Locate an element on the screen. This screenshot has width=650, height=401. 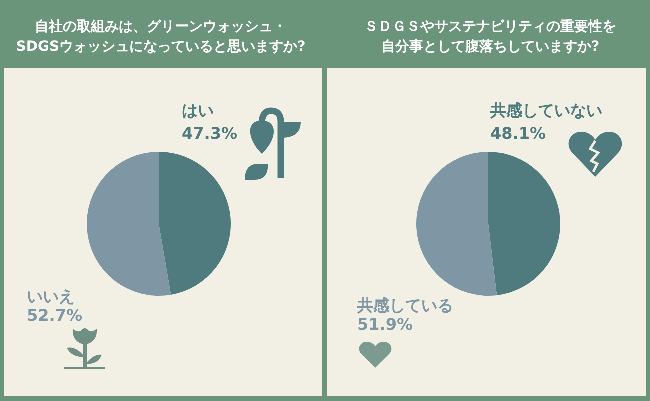
slice-label: 共感していない is located at coordinates (546, 110).